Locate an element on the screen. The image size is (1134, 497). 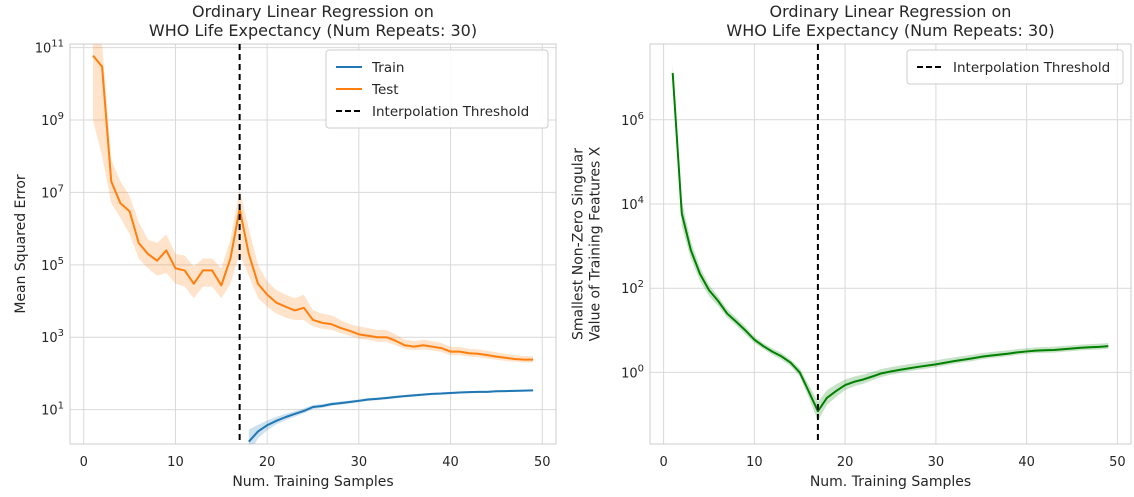
chart1-y-axis-label: Mean Squared Error is located at coordinates (21, 244).